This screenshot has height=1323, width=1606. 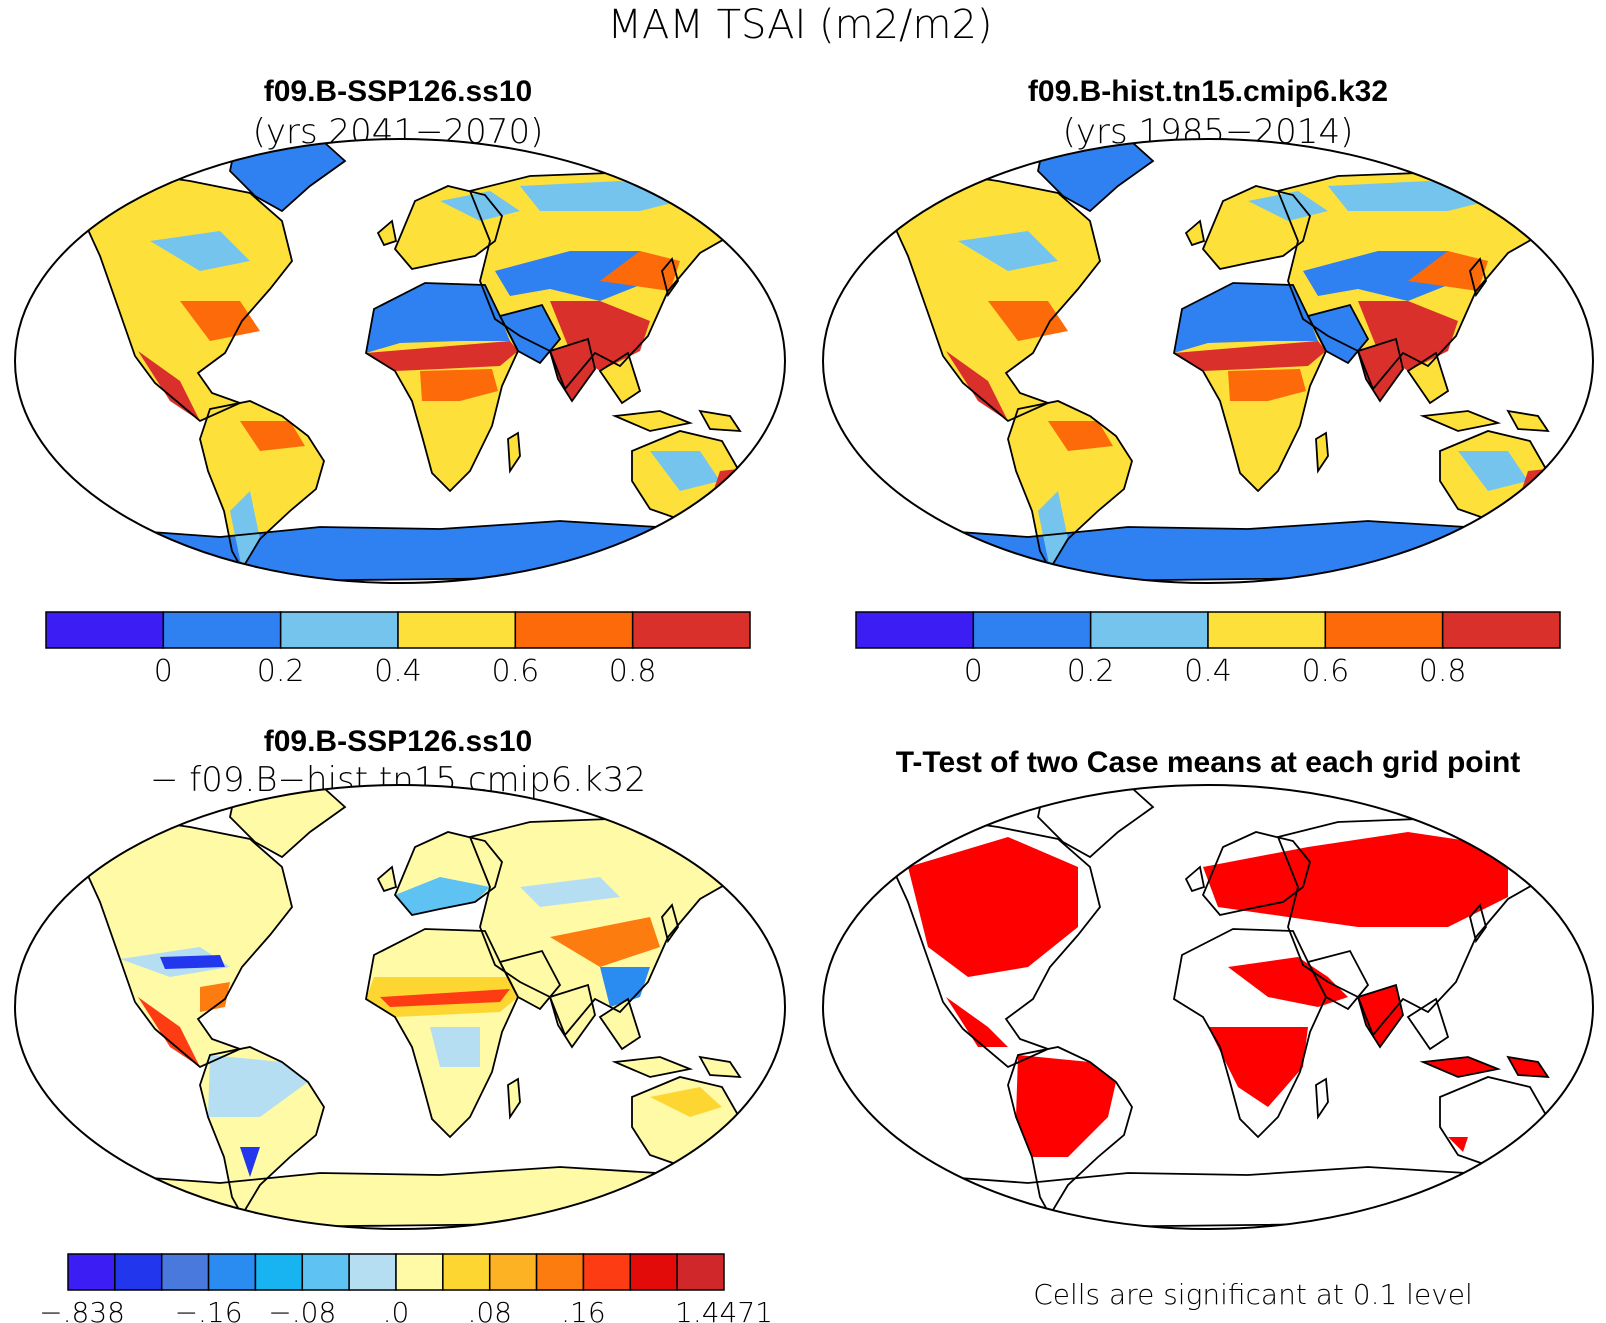 What do you see at coordinates (398, 741) in the screenshot?
I see `panel-3-case-title: f09.B-SSP126.ss10` at bounding box center [398, 741].